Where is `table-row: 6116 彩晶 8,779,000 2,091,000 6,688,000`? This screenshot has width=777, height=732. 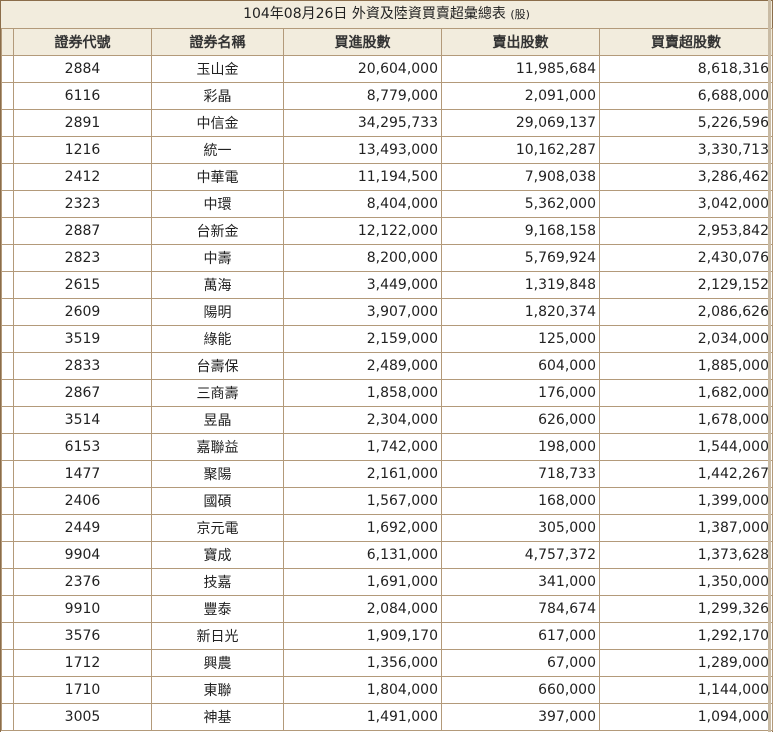
table-row: 6116 彩晶 8,779,000 2,091,000 6,688,000 is located at coordinates (387, 96).